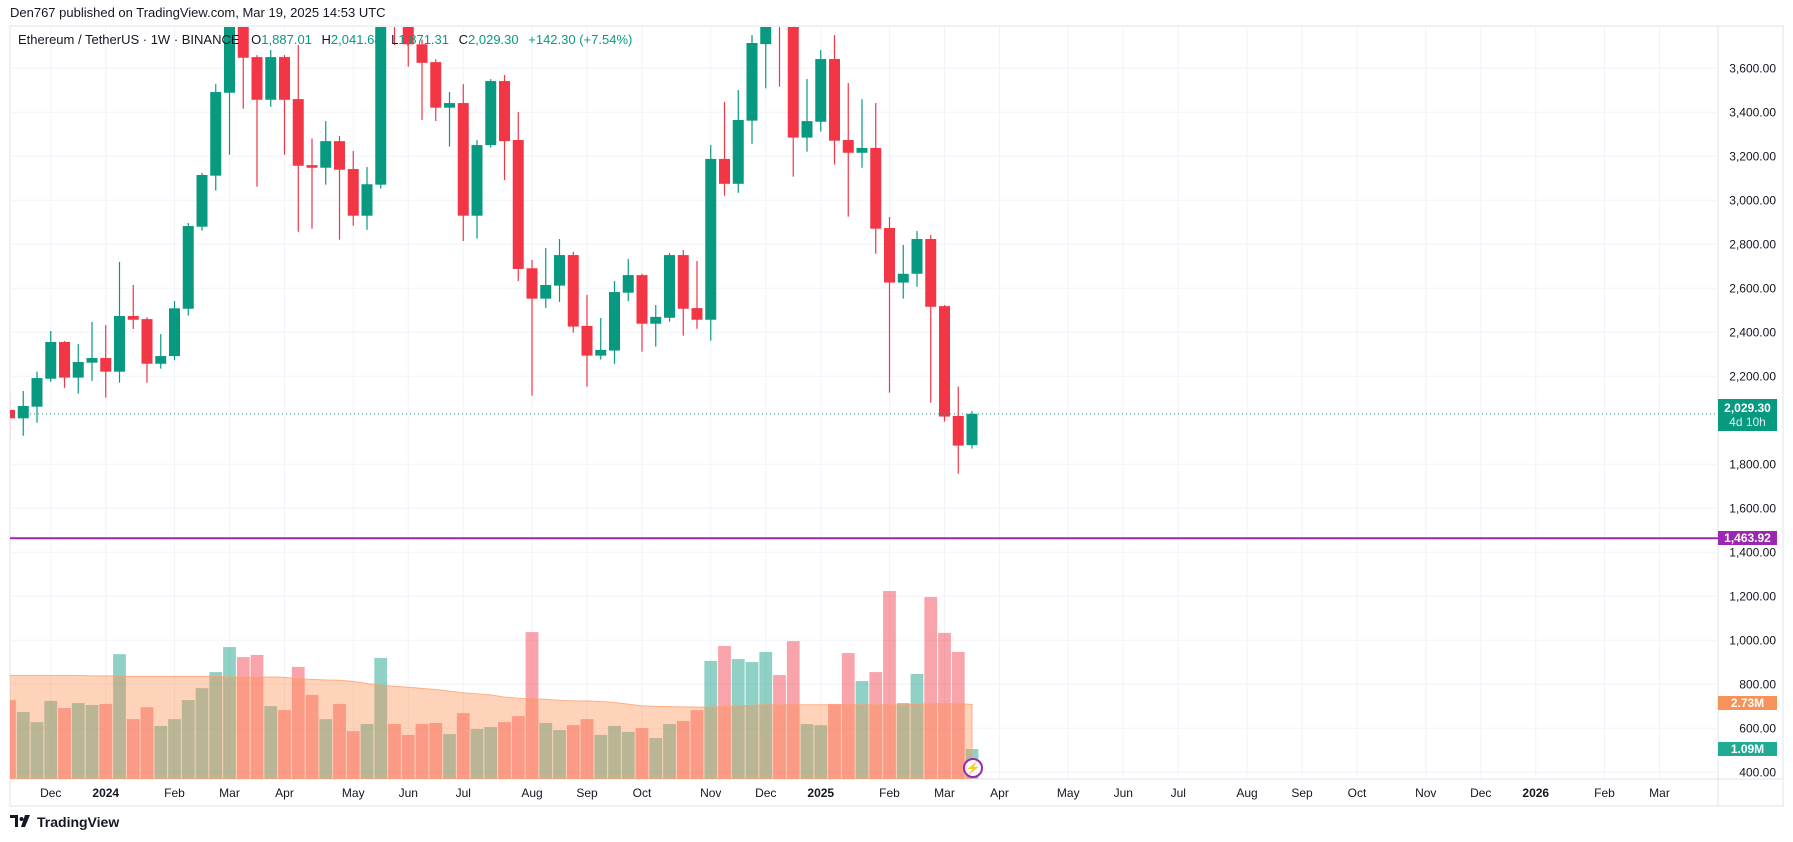 Image resolution: width=1793 pixels, height=842 pixels. I want to click on bar-countdown: 4d 10h, so click(1747, 422).